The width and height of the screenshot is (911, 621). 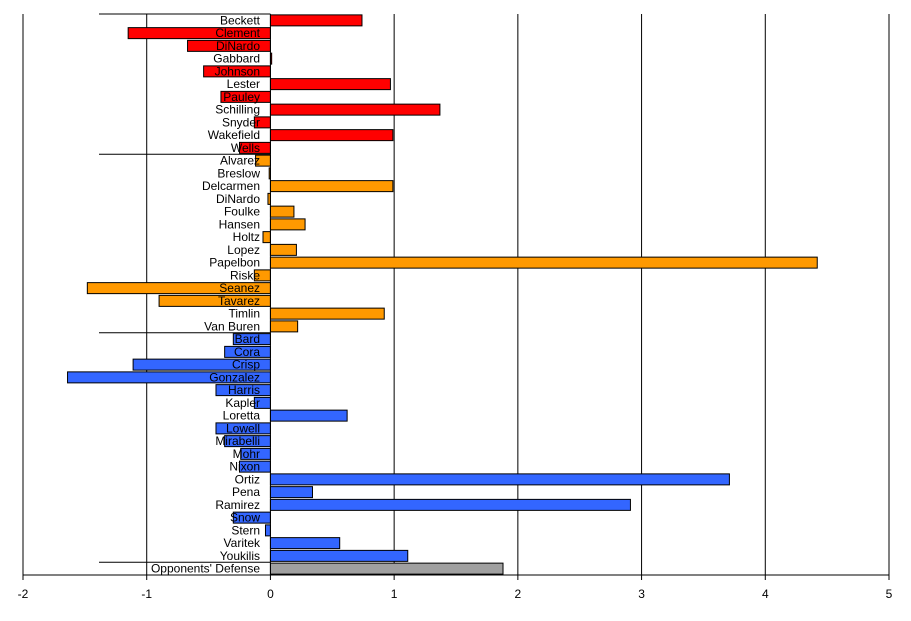 I want to click on bar-hansen, so click(x=287, y=224).